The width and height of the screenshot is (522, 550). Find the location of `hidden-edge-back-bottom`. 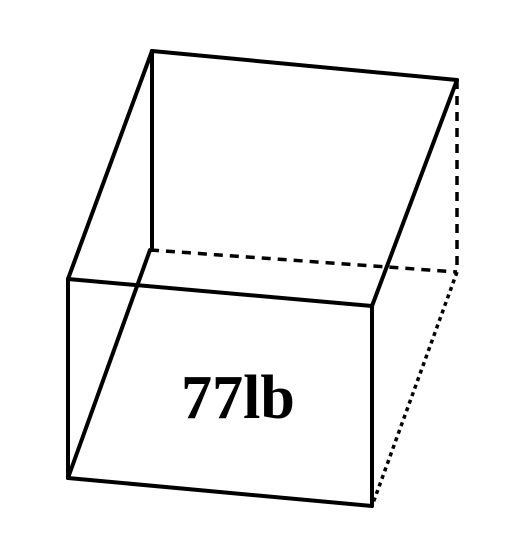

hidden-edge-back-bottom is located at coordinates (303, 261).